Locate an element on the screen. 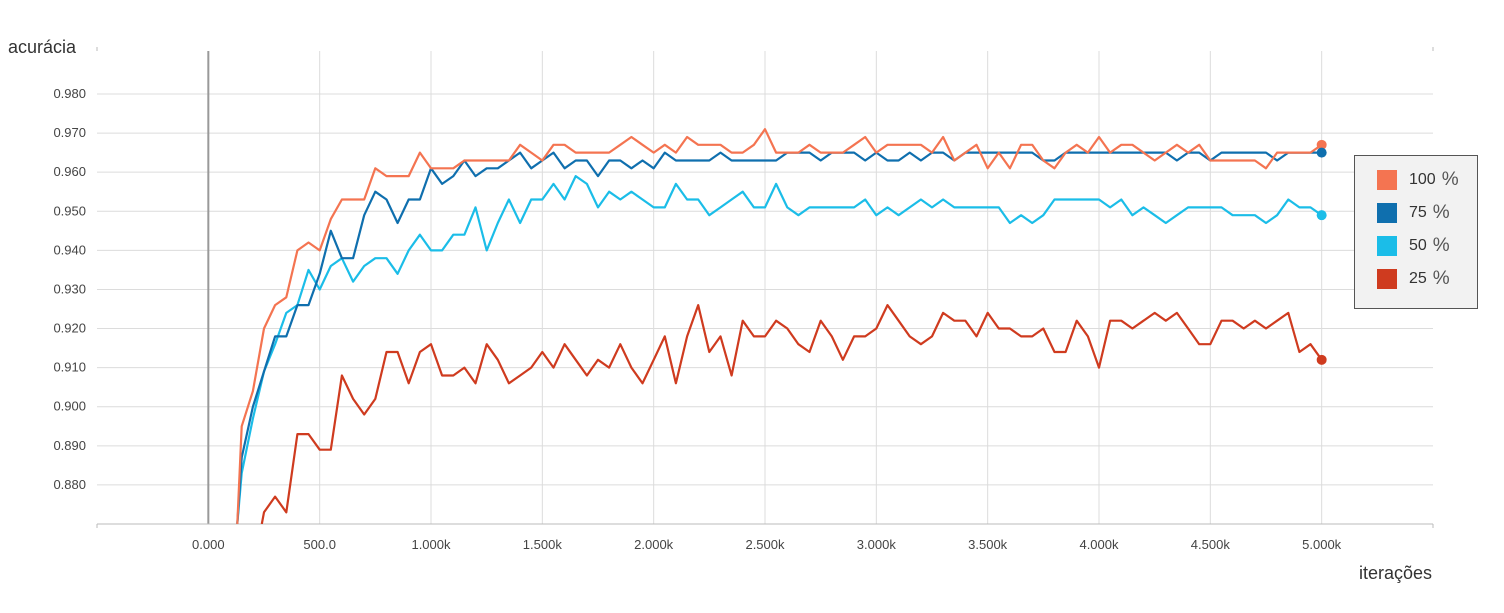  x-tick-label: 4.000k is located at coordinates (1099, 544).